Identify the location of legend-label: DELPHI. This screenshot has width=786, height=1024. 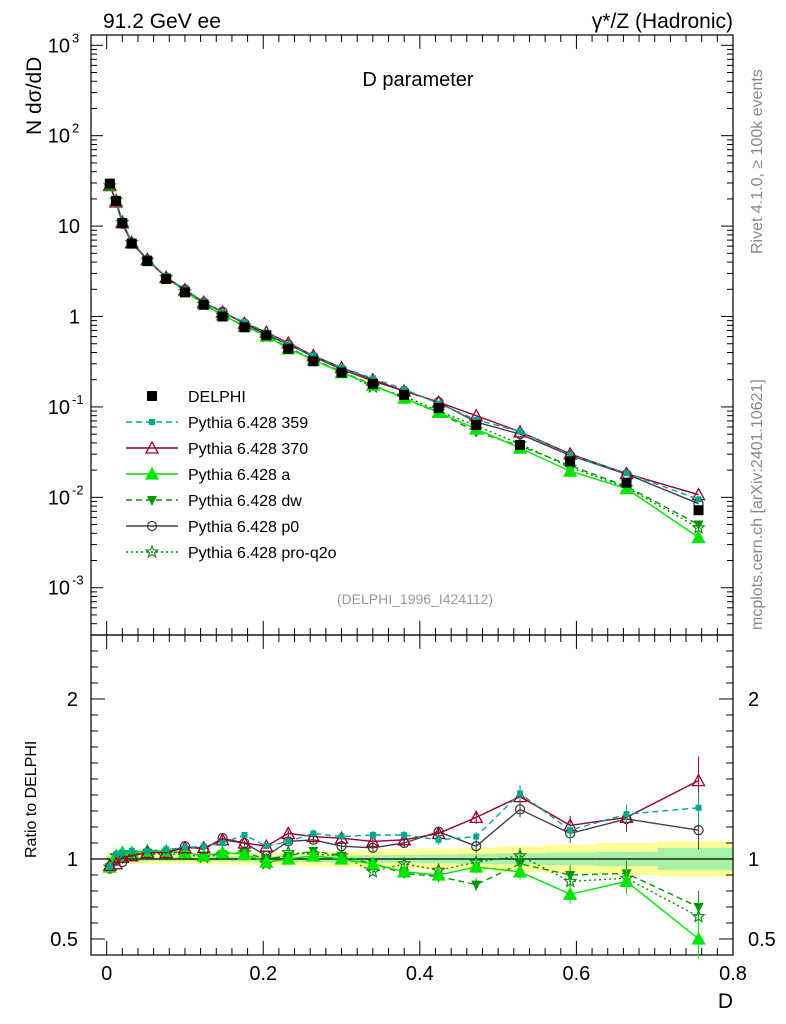
(217, 397).